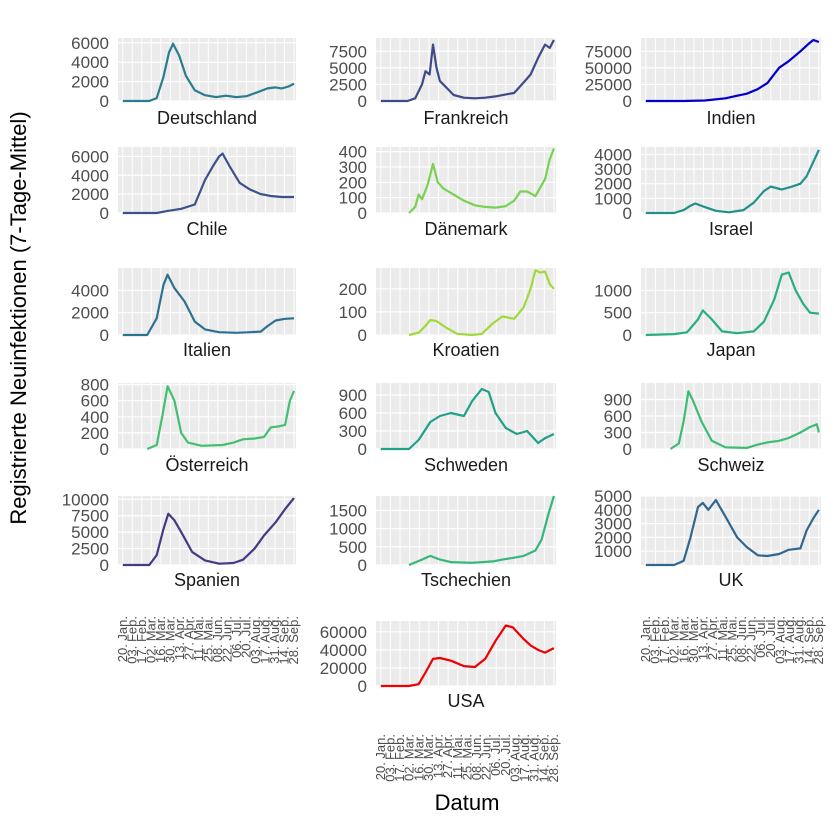 The height and width of the screenshot is (819, 834). What do you see at coordinates (353, 152) in the screenshot?
I see `panel-daenemark-ytick-4: 400` at bounding box center [353, 152].